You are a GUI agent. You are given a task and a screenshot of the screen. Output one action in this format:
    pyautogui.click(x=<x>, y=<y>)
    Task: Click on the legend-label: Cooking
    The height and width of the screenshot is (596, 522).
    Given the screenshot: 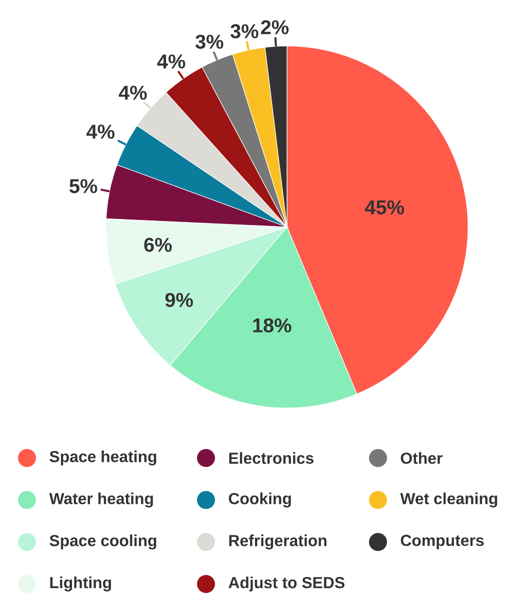 What is the action you would take?
    pyautogui.click(x=259, y=500)
    